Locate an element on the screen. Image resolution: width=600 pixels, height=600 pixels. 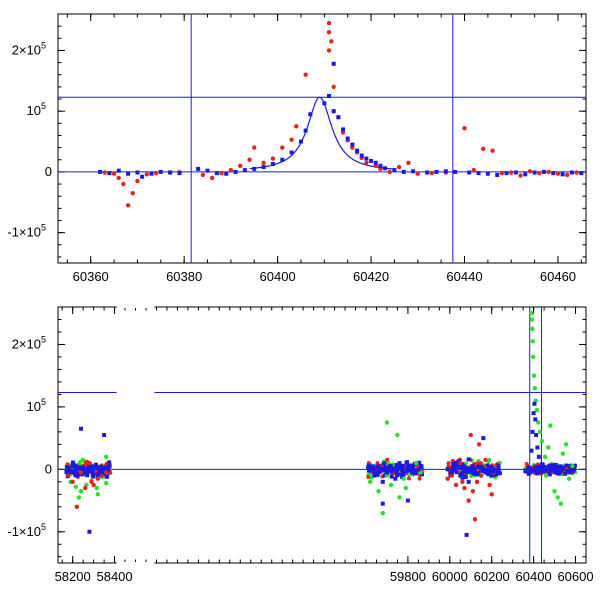
axis-break is located at coordinates (135, 306).